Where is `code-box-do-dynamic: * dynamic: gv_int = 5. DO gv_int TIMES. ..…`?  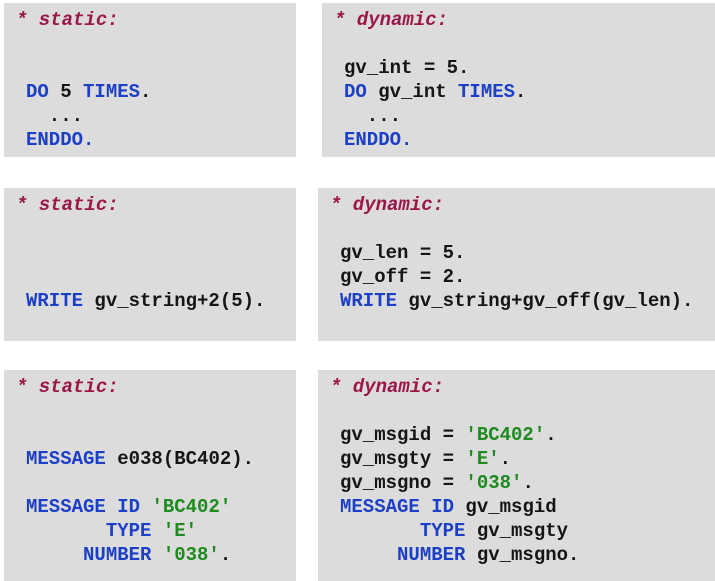 code-box-do-dynamic: * dynamic: gv_int = 5. DO gv_int TIMES. ..… is located at coordinates (518, 80).